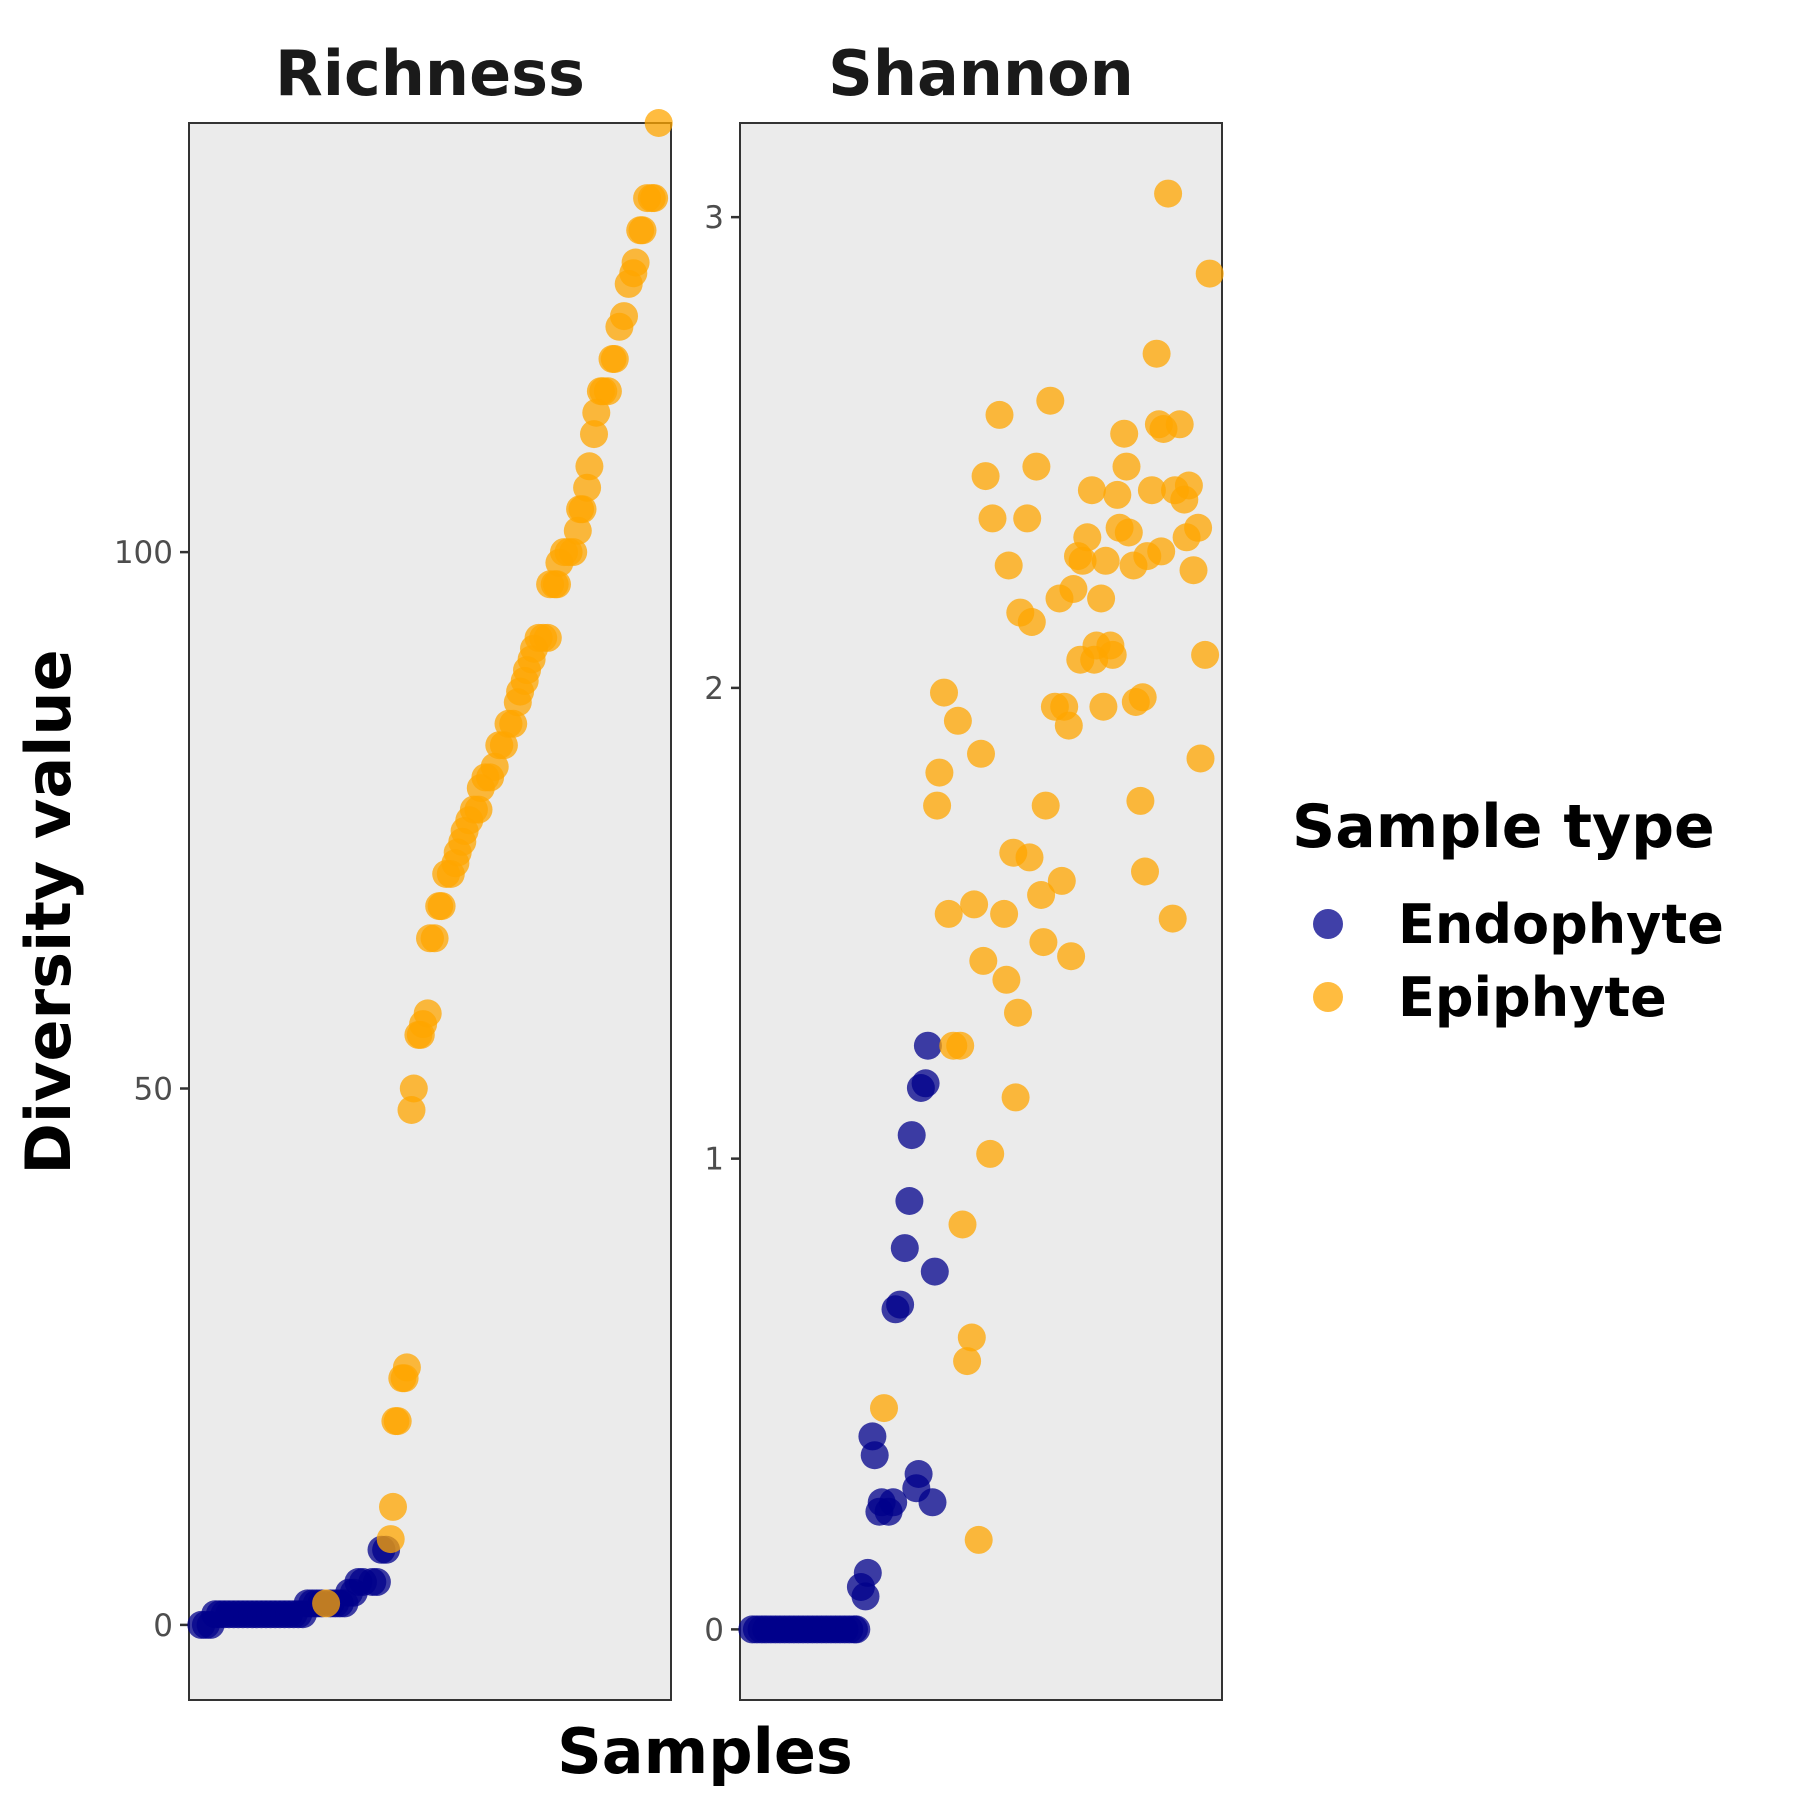 This screenshot has height=1800, width=1800. I want to click on richness-point-endophyte, so click(376, 1582).